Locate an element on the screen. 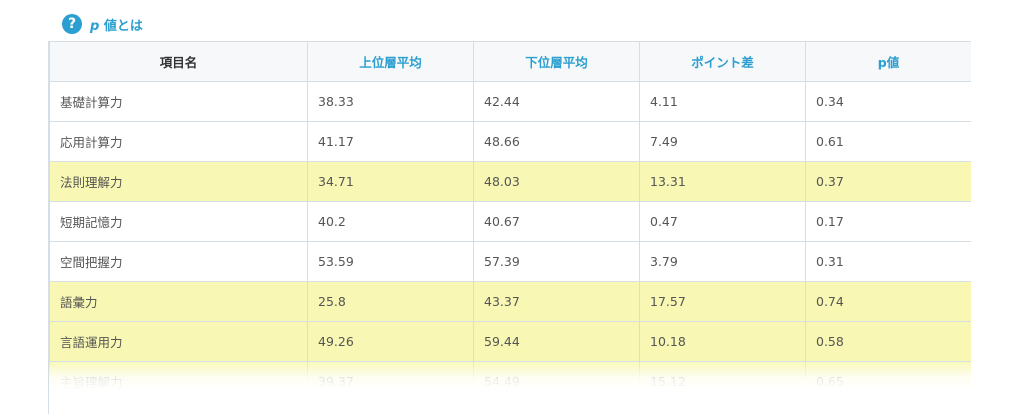  table-header: 項目名 上位層平均 下位層平均 ポイント差 p値 is located at coordinates (510, 61).